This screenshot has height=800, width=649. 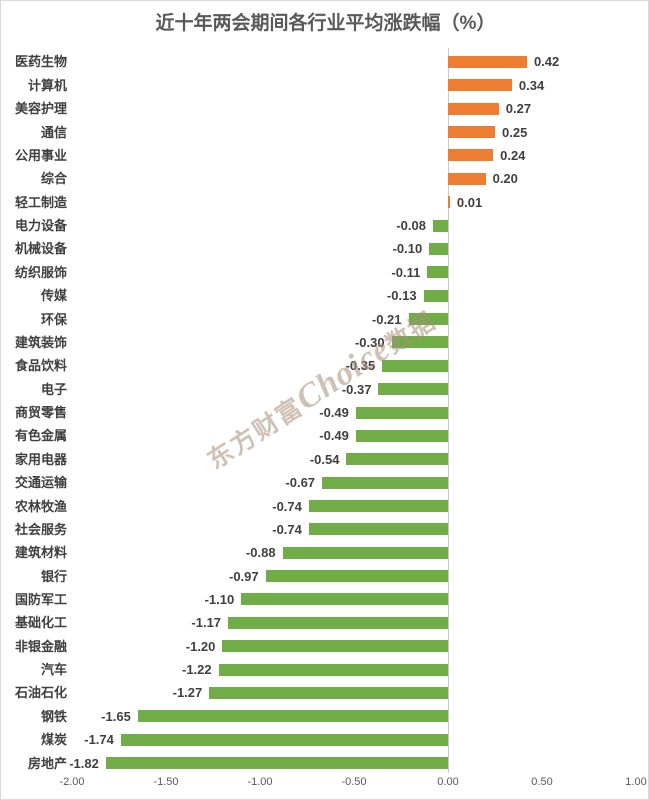 I want to click on category-label: 轻工制造, so click(x=40, y=202).